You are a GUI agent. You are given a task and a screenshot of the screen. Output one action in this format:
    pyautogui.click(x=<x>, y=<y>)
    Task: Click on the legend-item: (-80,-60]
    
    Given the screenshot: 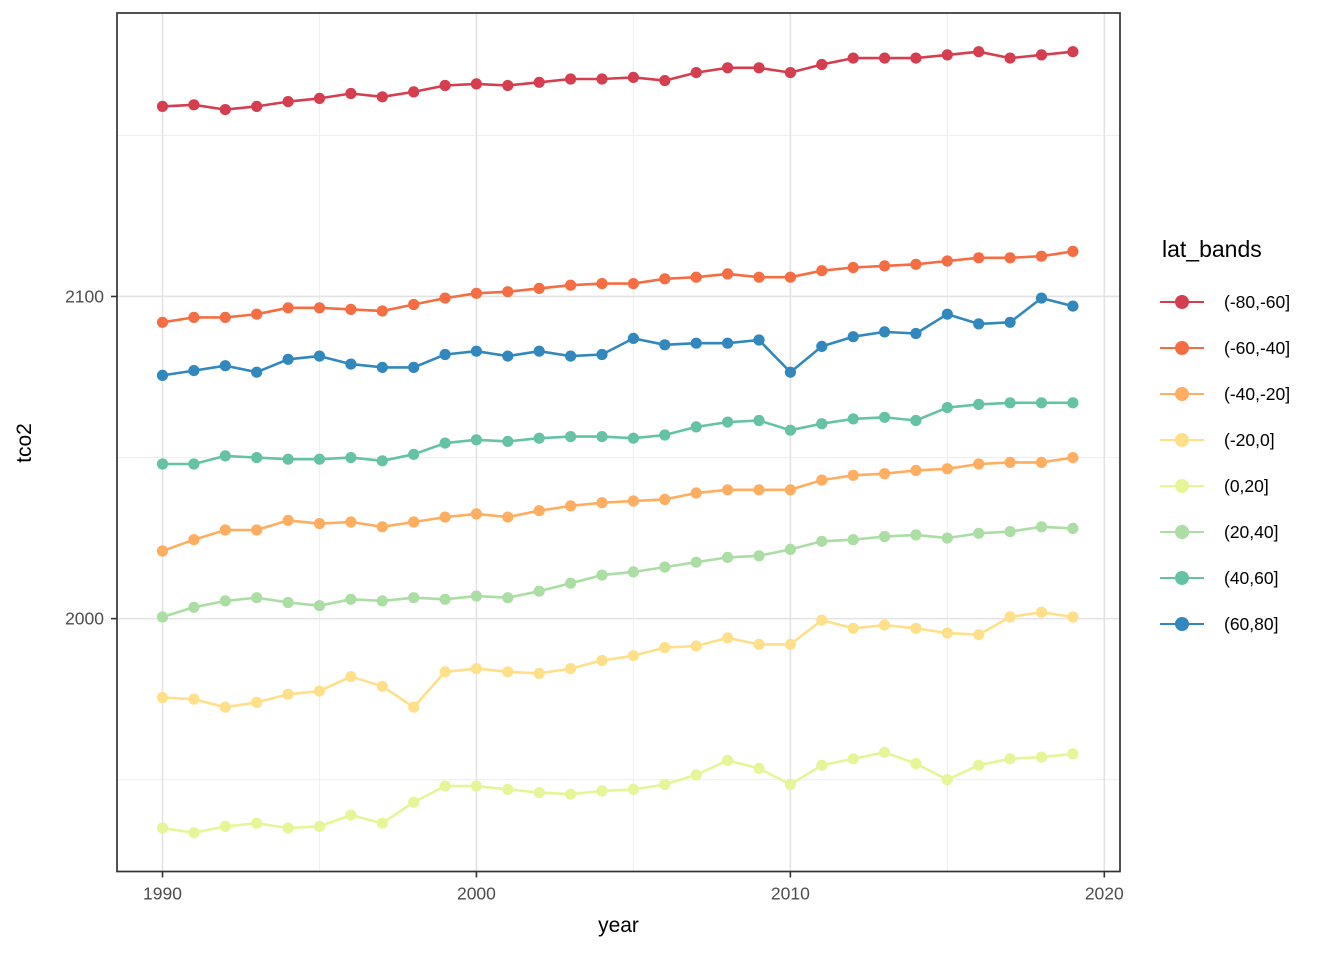 What is the action you would take?
    pyautogui.click(x=1225, y=302)
    